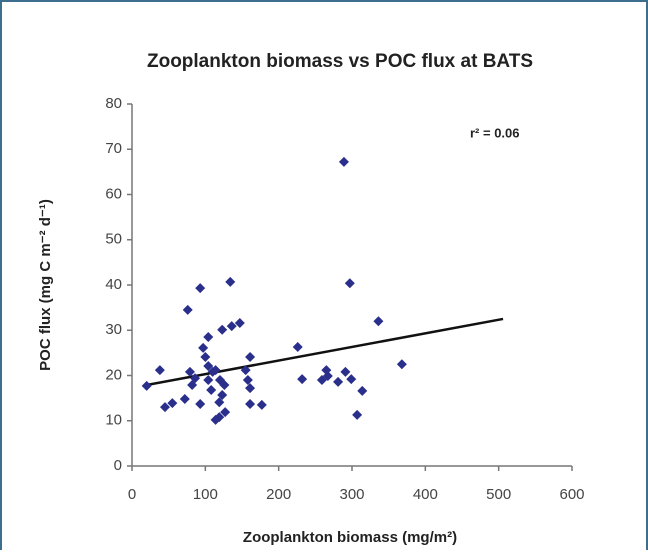 The image size is (648, 552). What do you see at coordinates (498, 494) in the screenshot?
I see `x-tick-label: 500` at bounding box center [498, 494].